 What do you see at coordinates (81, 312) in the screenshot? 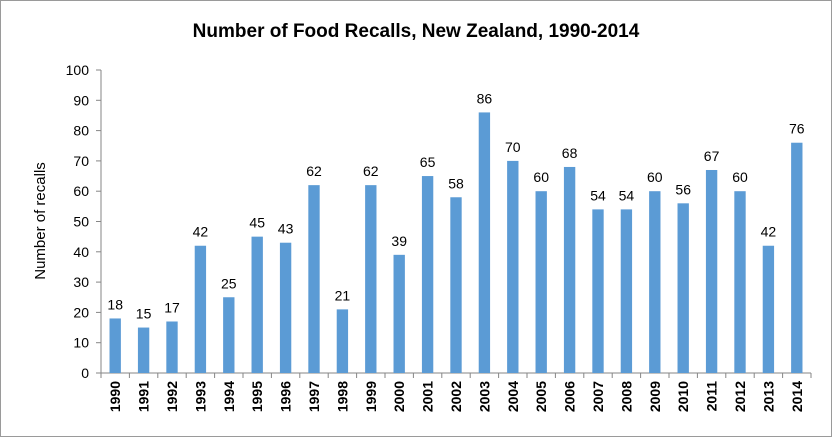
I see `y-tick-label: 20` at bounding box center [81, 312].